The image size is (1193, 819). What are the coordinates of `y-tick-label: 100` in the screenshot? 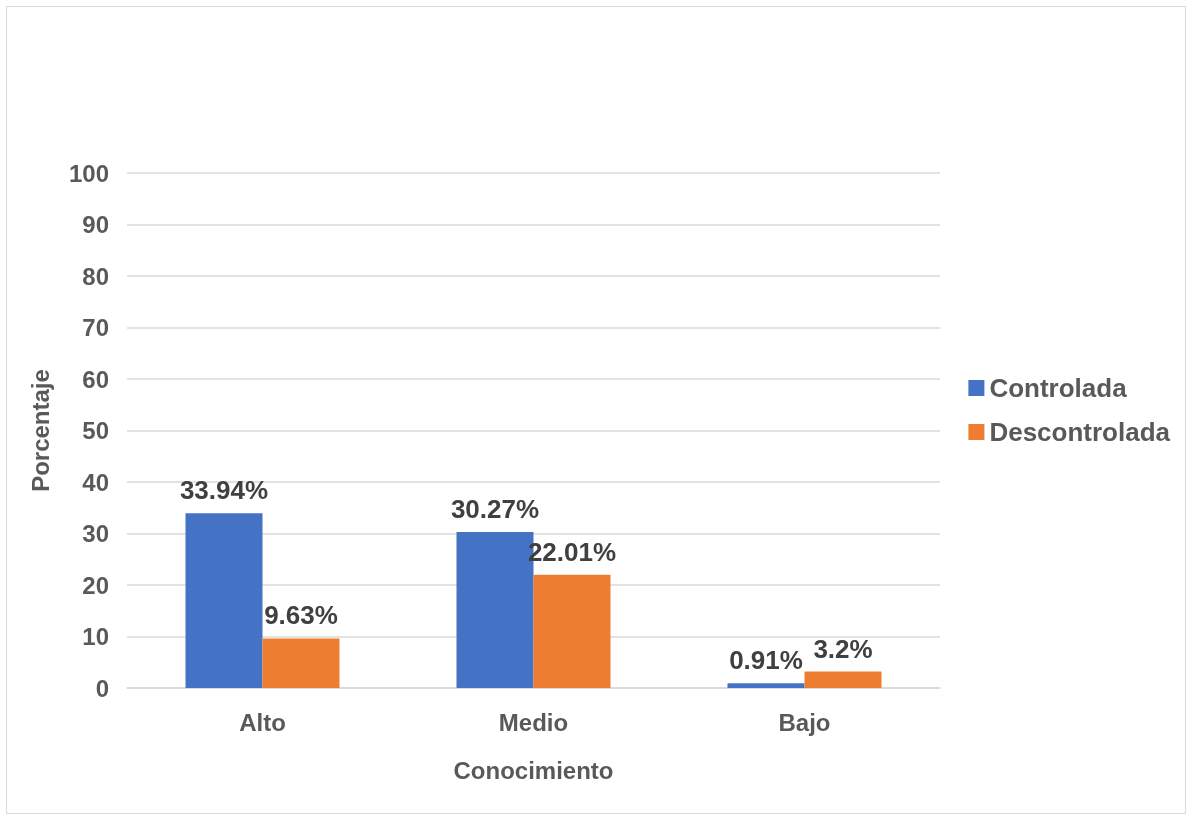 It's located at (88, 173).